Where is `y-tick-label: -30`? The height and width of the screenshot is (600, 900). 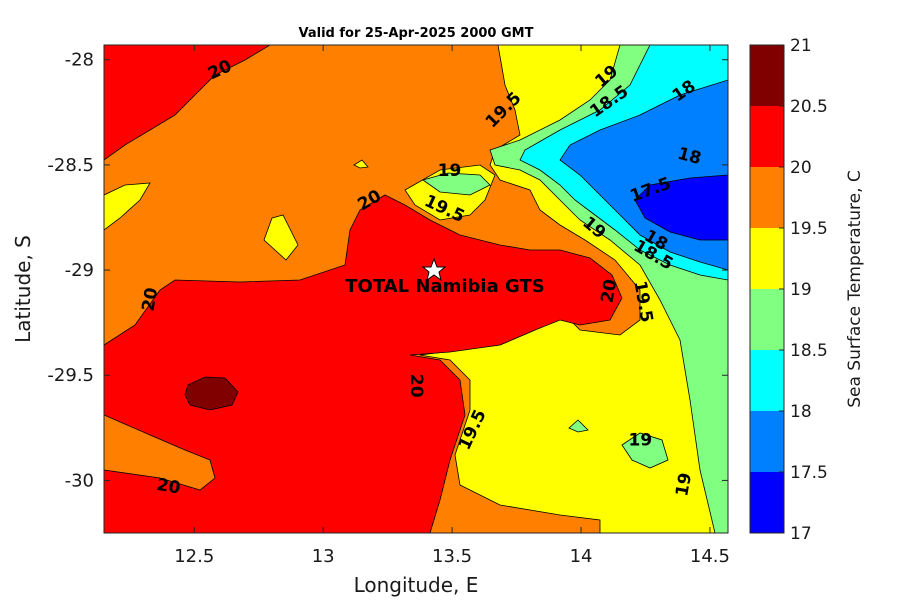 y-tick-label: -30 is located at coordinates (79, 480).